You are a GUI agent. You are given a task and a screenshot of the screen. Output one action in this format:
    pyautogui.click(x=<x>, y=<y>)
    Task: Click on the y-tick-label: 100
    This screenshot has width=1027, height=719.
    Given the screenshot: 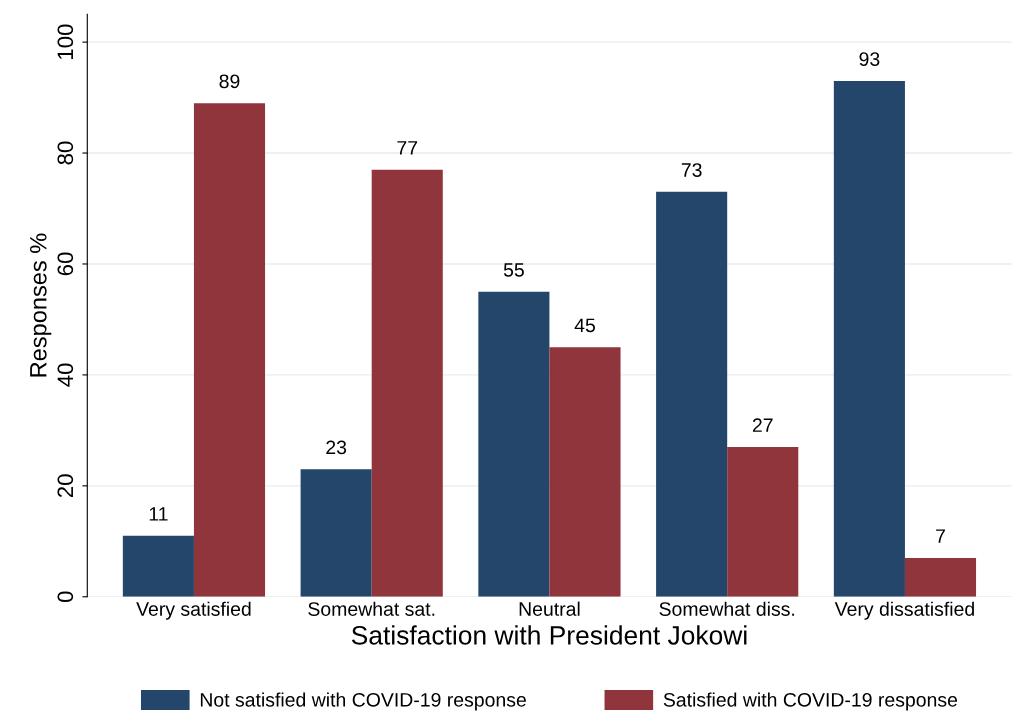 What is the action you would take?
    pyautogui.click(x=65, y=41)
    